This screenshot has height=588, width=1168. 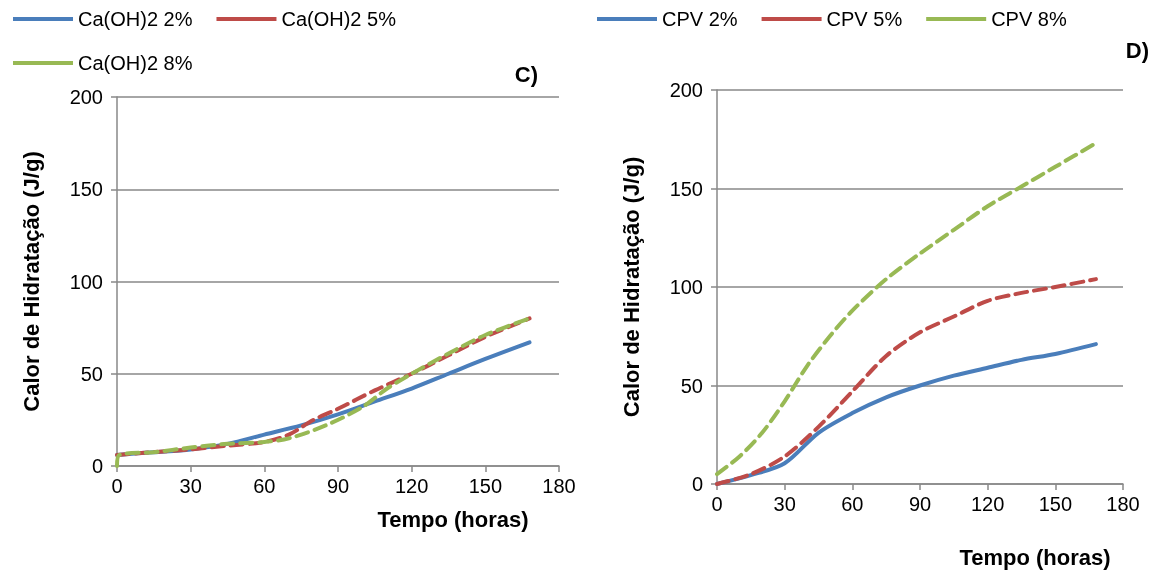 I want to click on legend-label: CPV 2%, so click(x=700, y=19).